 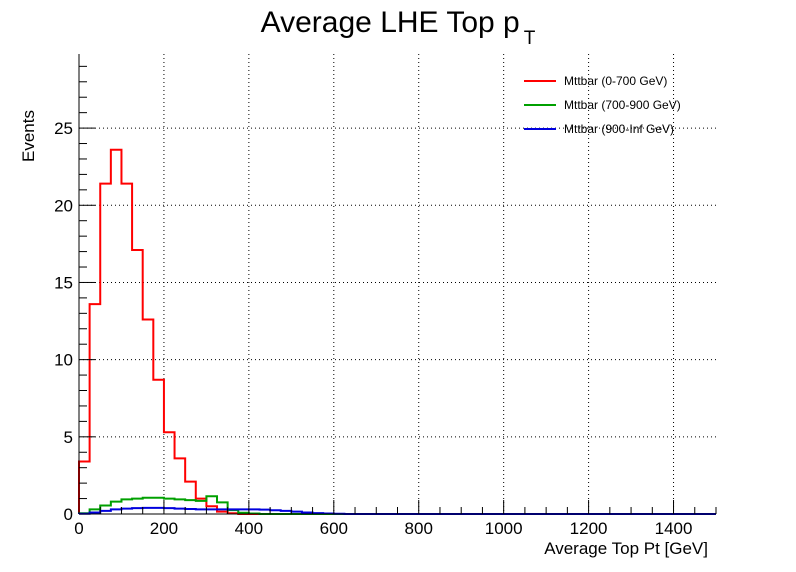 I want to click on y-tick-label: 15, so click(x=63, y=282).